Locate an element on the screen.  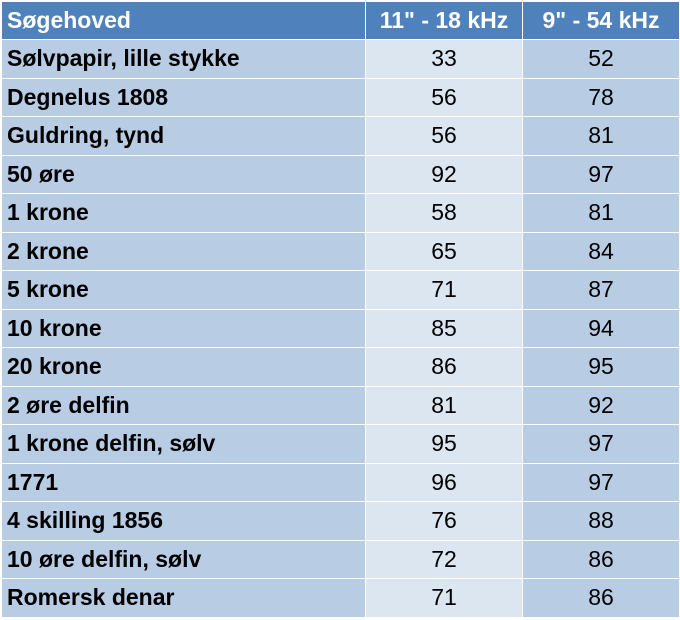
value-cell-18khz: 95 is located at coordinates (444, 444).